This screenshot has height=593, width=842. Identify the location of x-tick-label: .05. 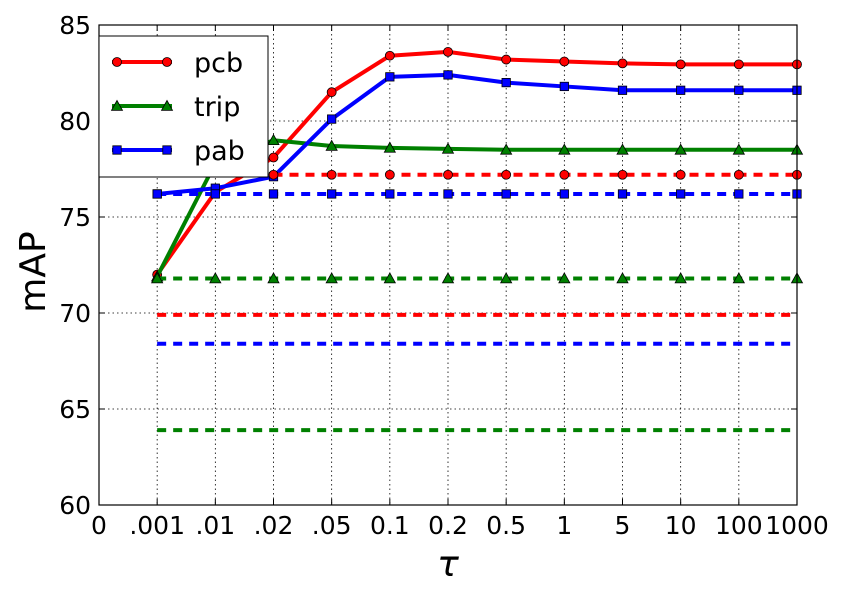
(332, 525).